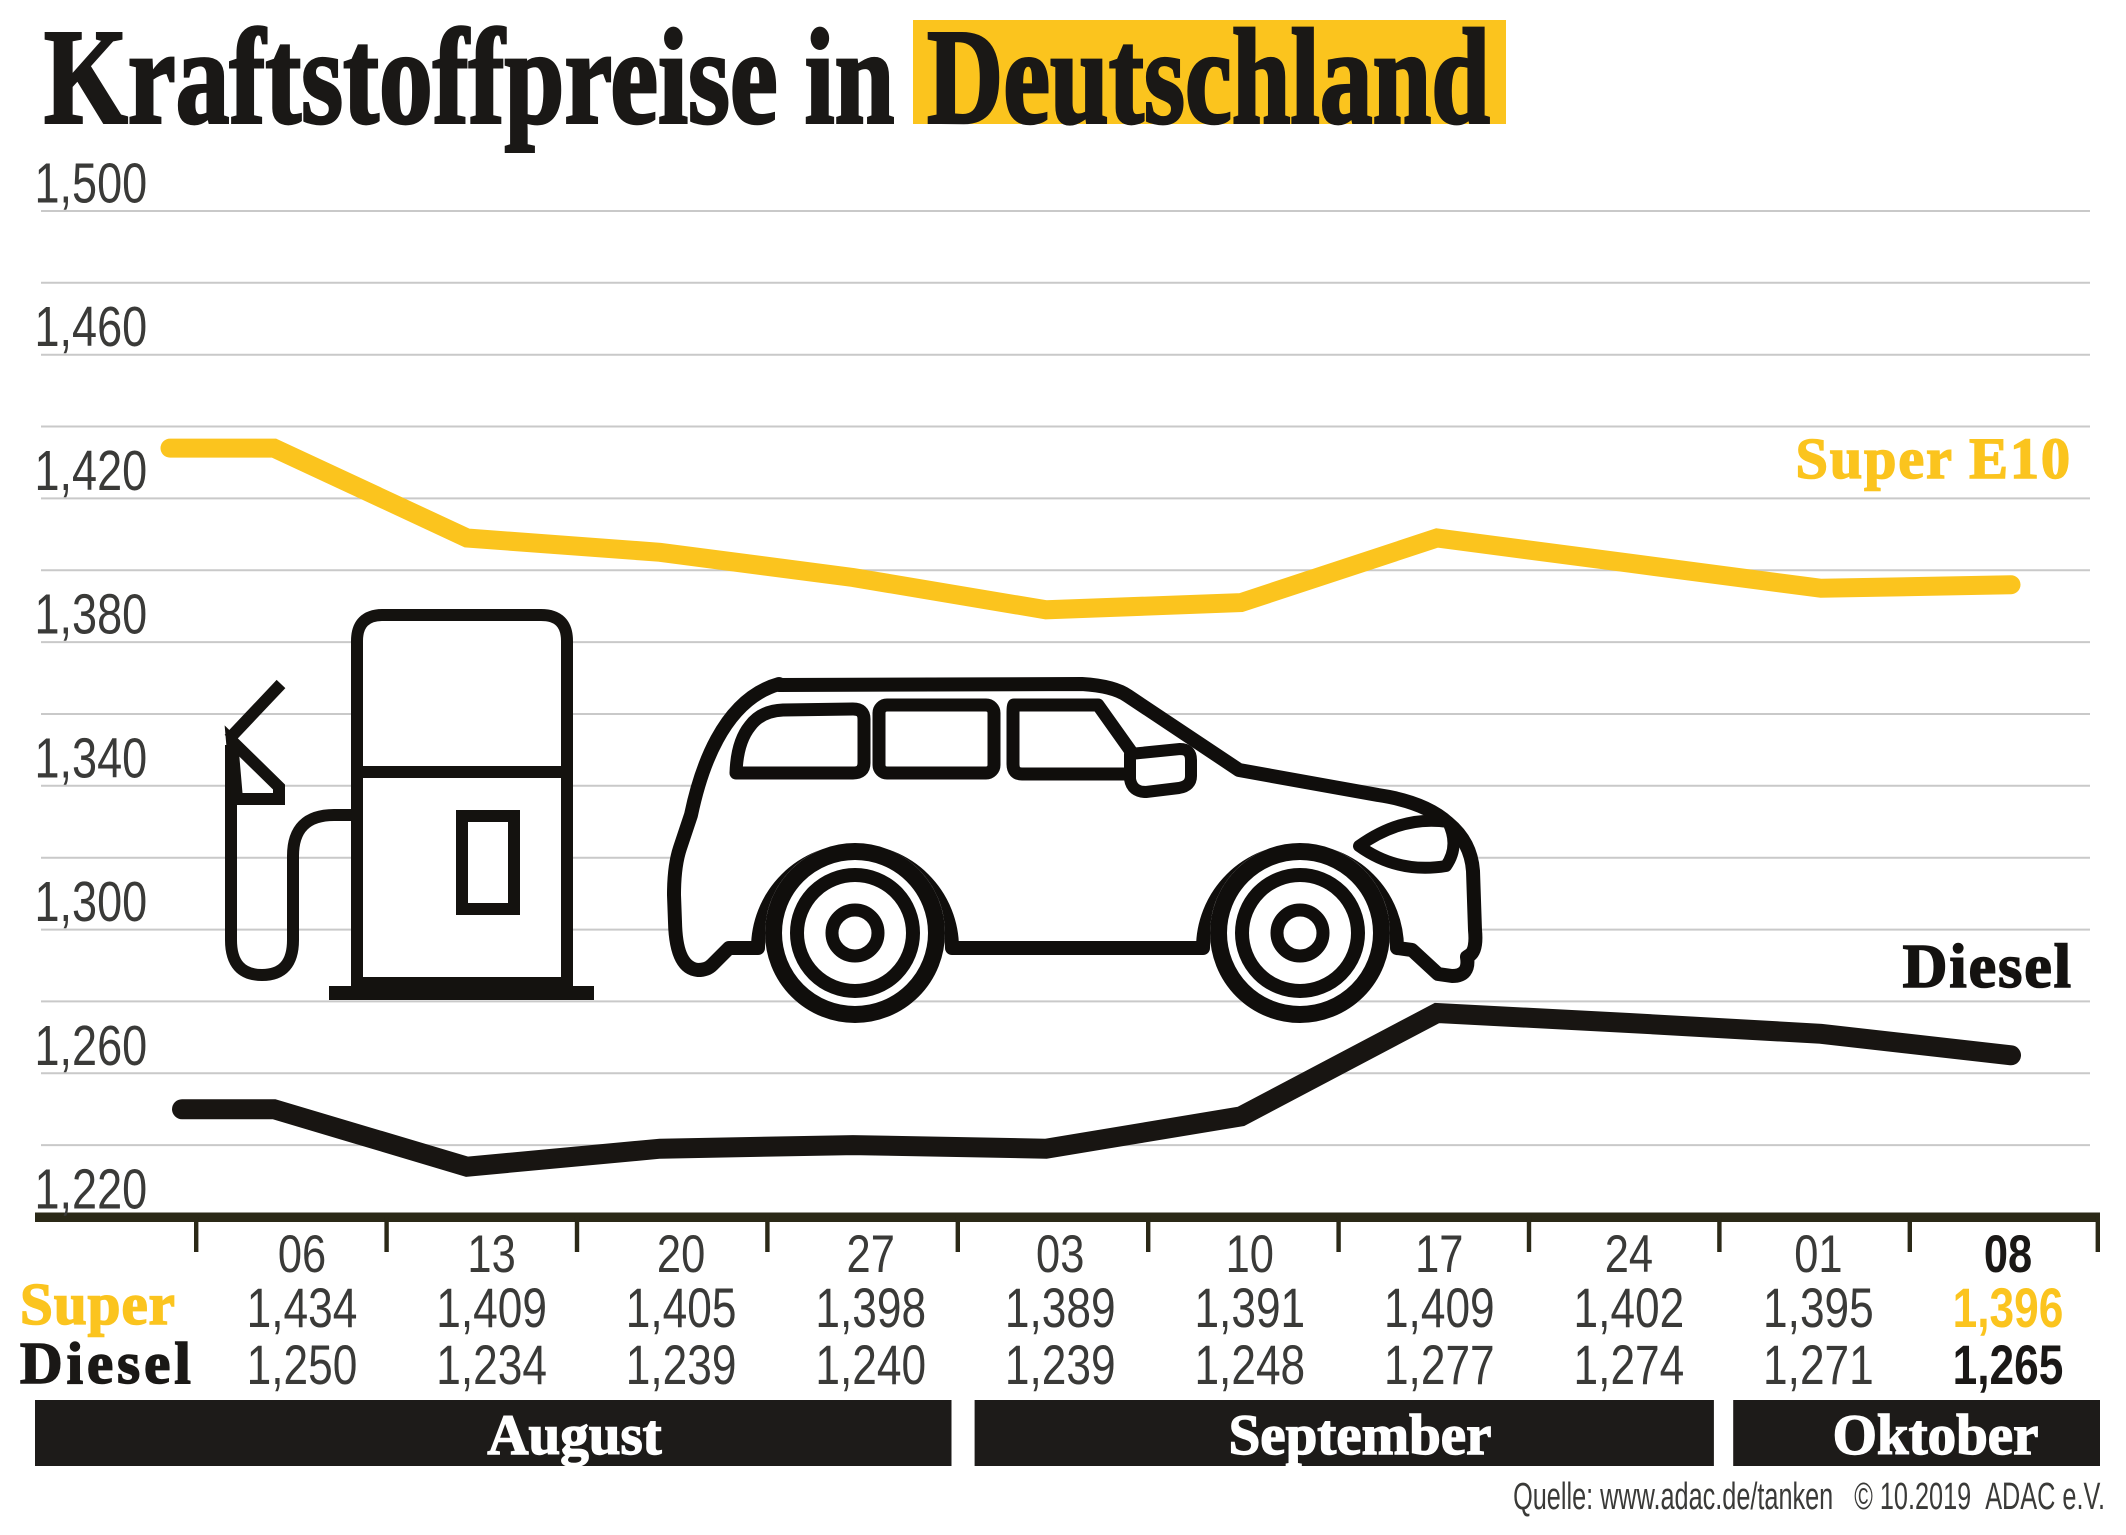 Image resolution: width=2126 pixels, height=1535 pixels. What do you see at coordinates (1060, 1254) in the screenshot?
I see `svg-text: 03` at bounding box center [1060, 1254].